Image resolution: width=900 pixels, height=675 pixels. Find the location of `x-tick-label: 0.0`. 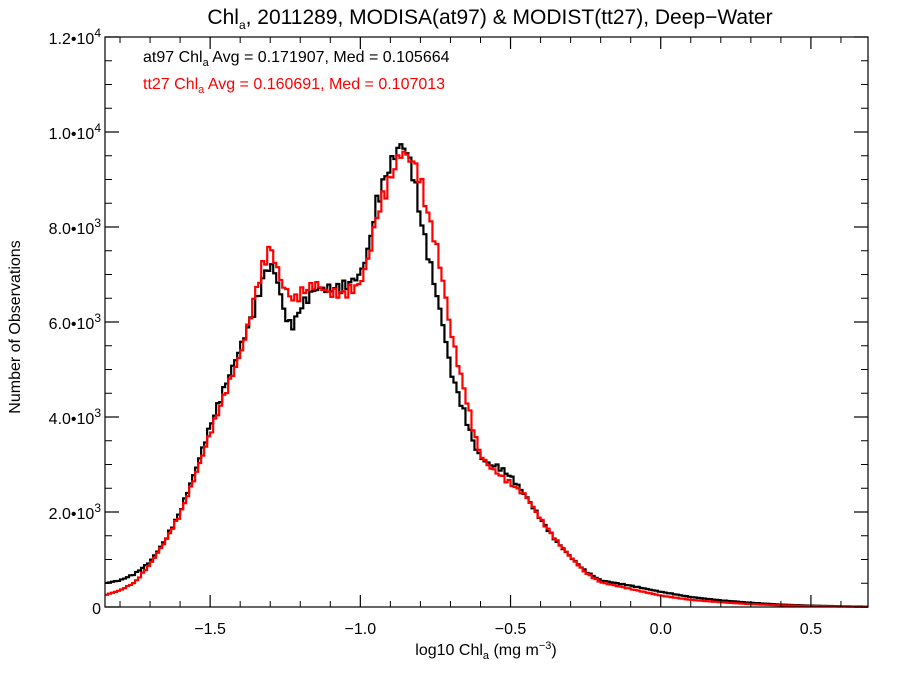

x-tick-label: 0.0 is located at coordinates (661, 629).